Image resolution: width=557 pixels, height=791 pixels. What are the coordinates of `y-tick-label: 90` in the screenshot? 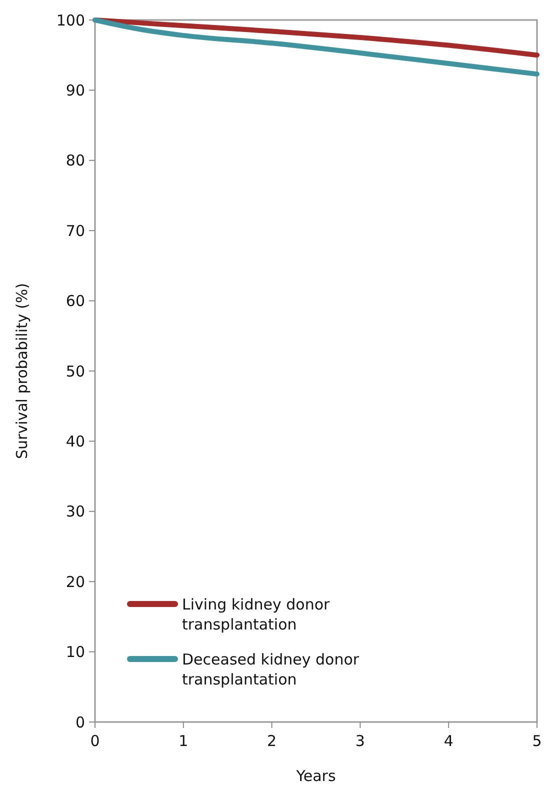 It's located at (75, 90).